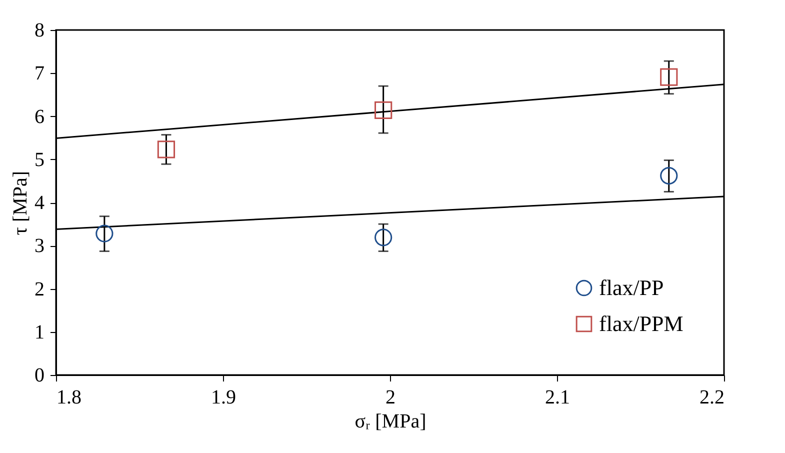 The image size is (785, 453). I want to click on y-axis-title: τ [MPa], so click(21, 203).